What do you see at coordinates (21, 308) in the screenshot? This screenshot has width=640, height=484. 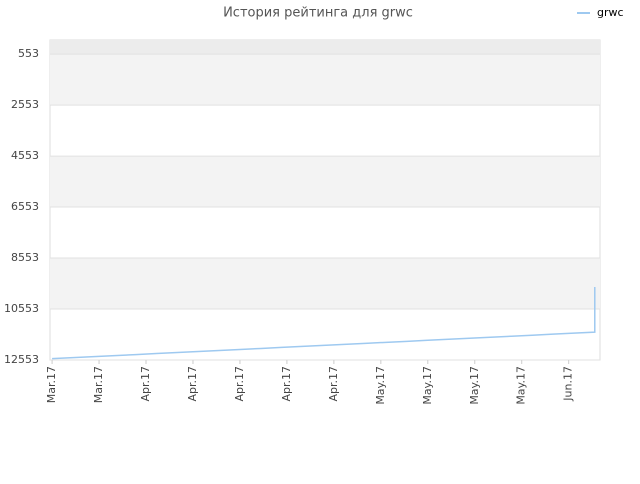 I see `y-tick-label: 10553` at bounding box center [21, 308].